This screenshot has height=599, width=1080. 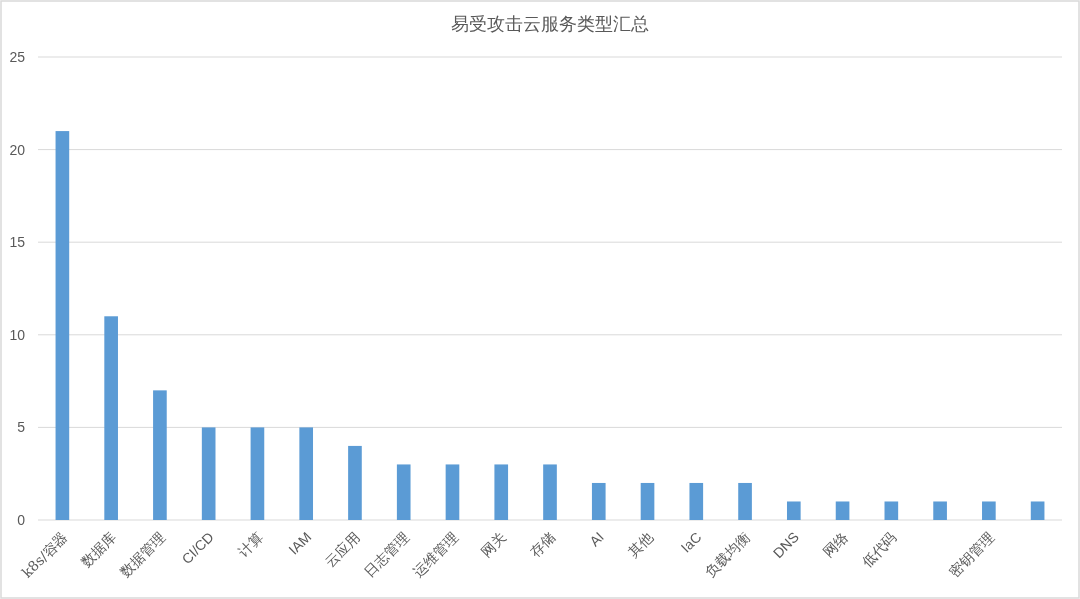 What do you see at coordinates (543, 544) in the screenshot?
I see `x-tick-label: 存储` at bounding box center [543, 544].